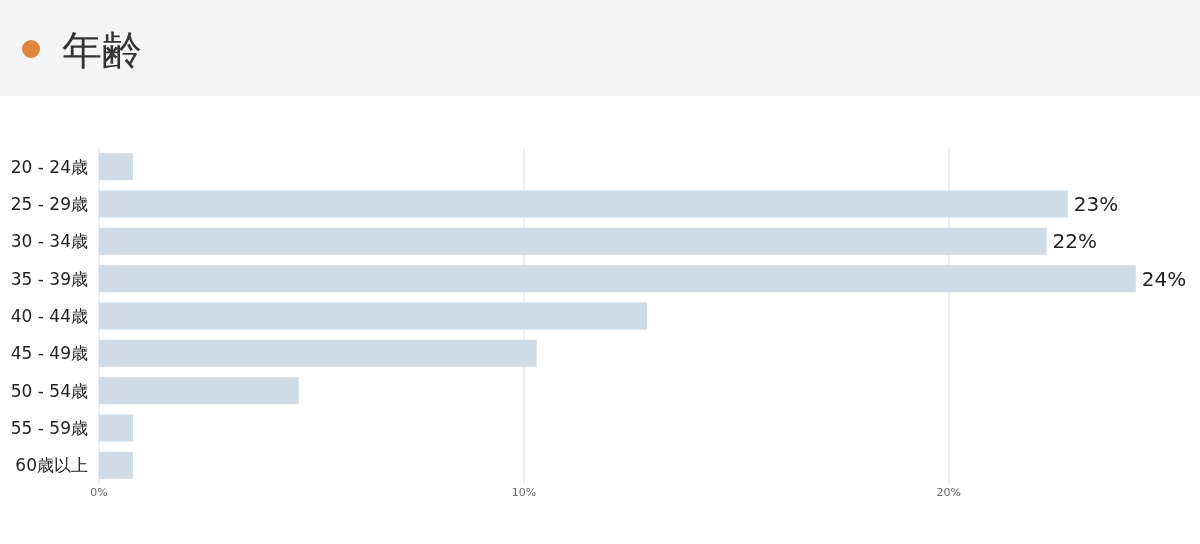 The width and height of the screenshot is (1200, 544). What do you see at coordinates (1096, 204) in the screenshot?
I see `data-label: 23%` at bounding box center [1096, 204].